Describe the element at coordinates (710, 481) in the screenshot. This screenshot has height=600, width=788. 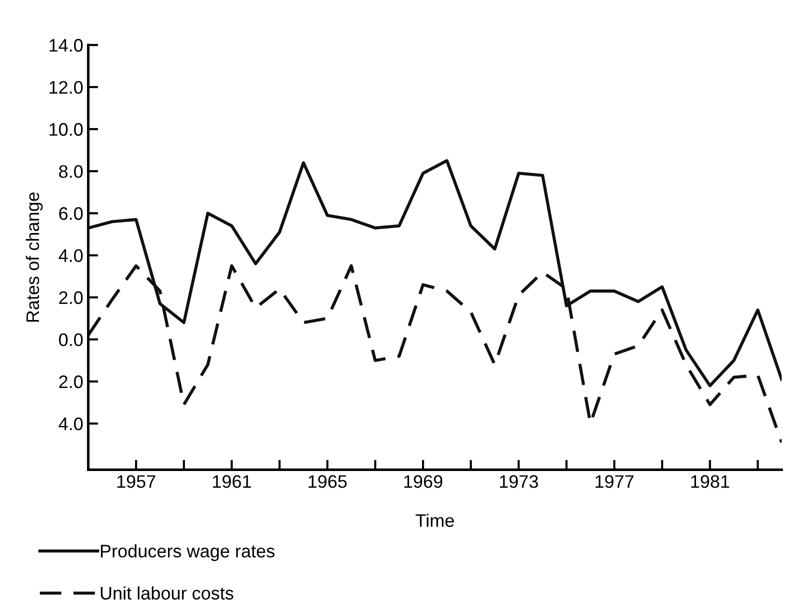
I see `x-tick-label: 1981` at that location.